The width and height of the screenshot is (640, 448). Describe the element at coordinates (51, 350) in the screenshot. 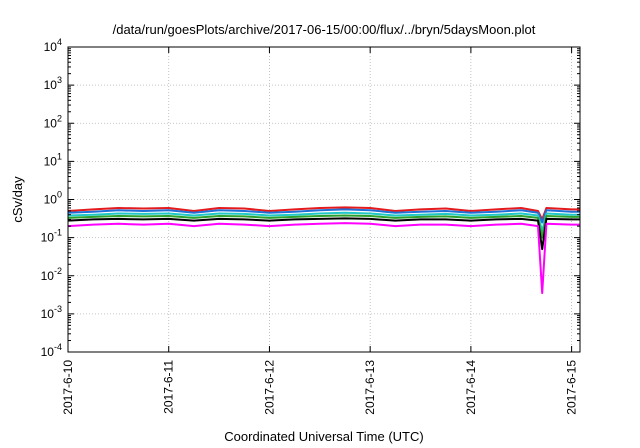

I see `y-tick-label: 10⁻⁴` at that location.